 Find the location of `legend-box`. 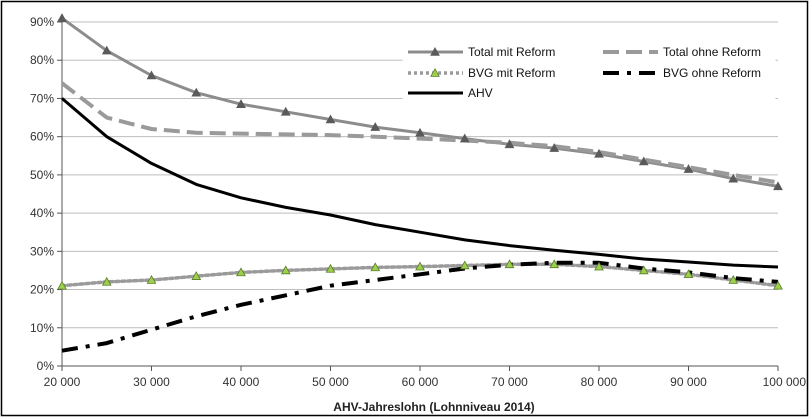

legend-box is located at coordinates (589, 72).